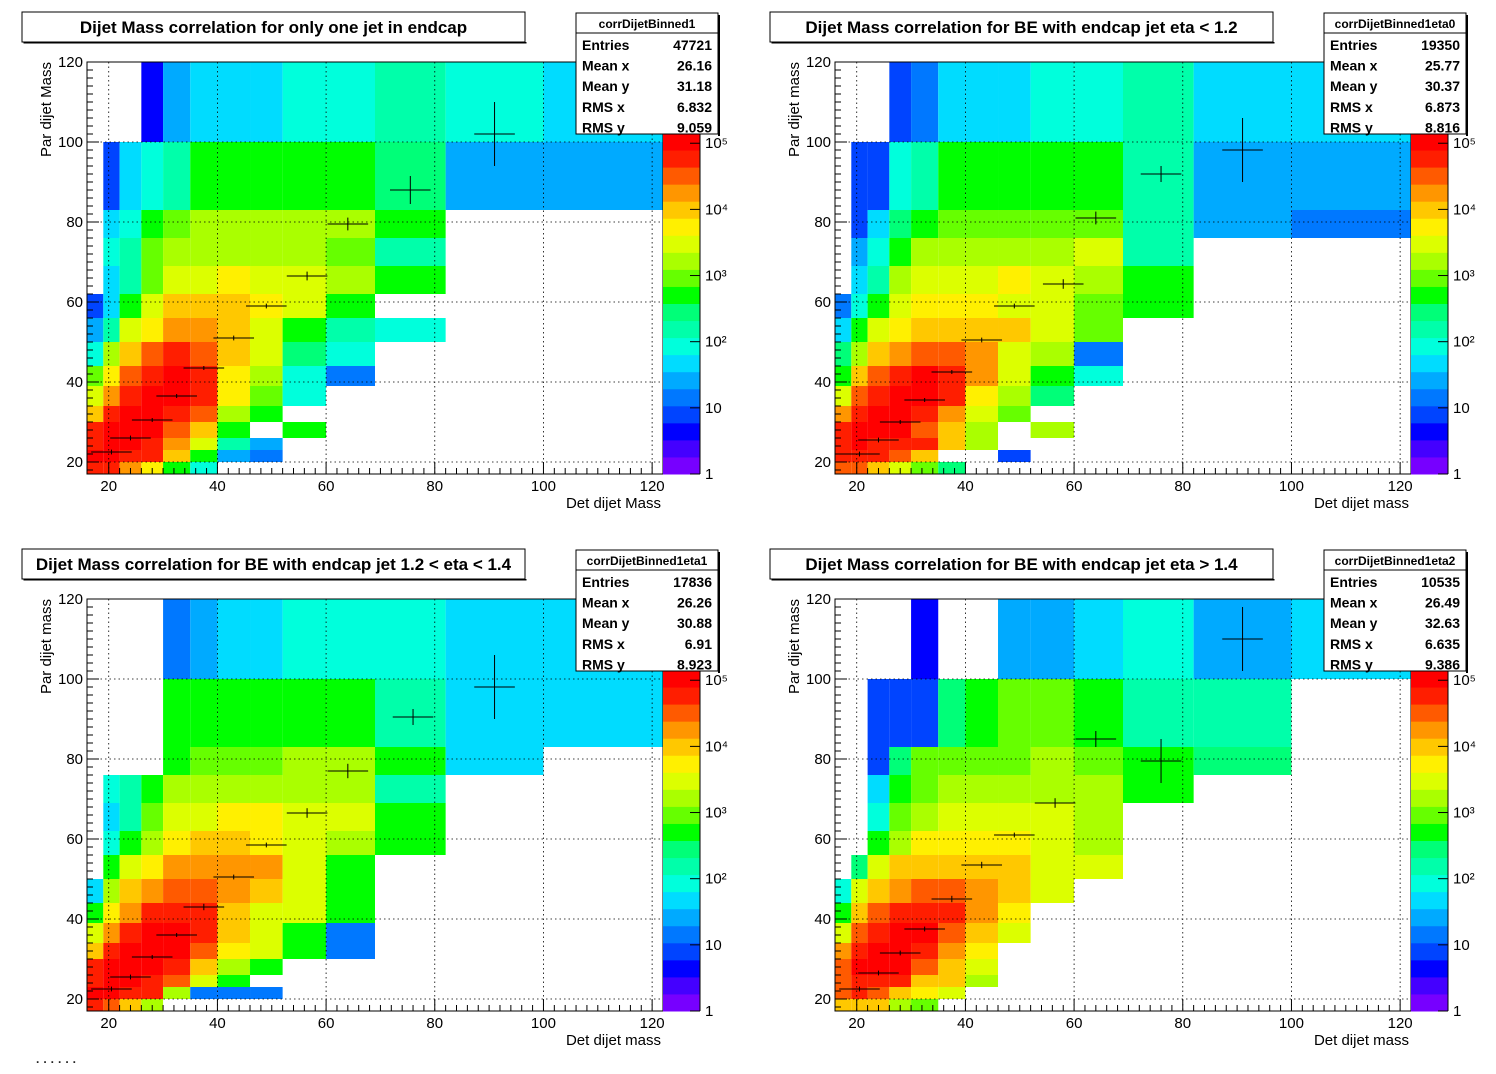 Image resolution: width=1496 pixels, height=1074 pixels. I want to click on x-tick-label: 80, so click(434, 1023).